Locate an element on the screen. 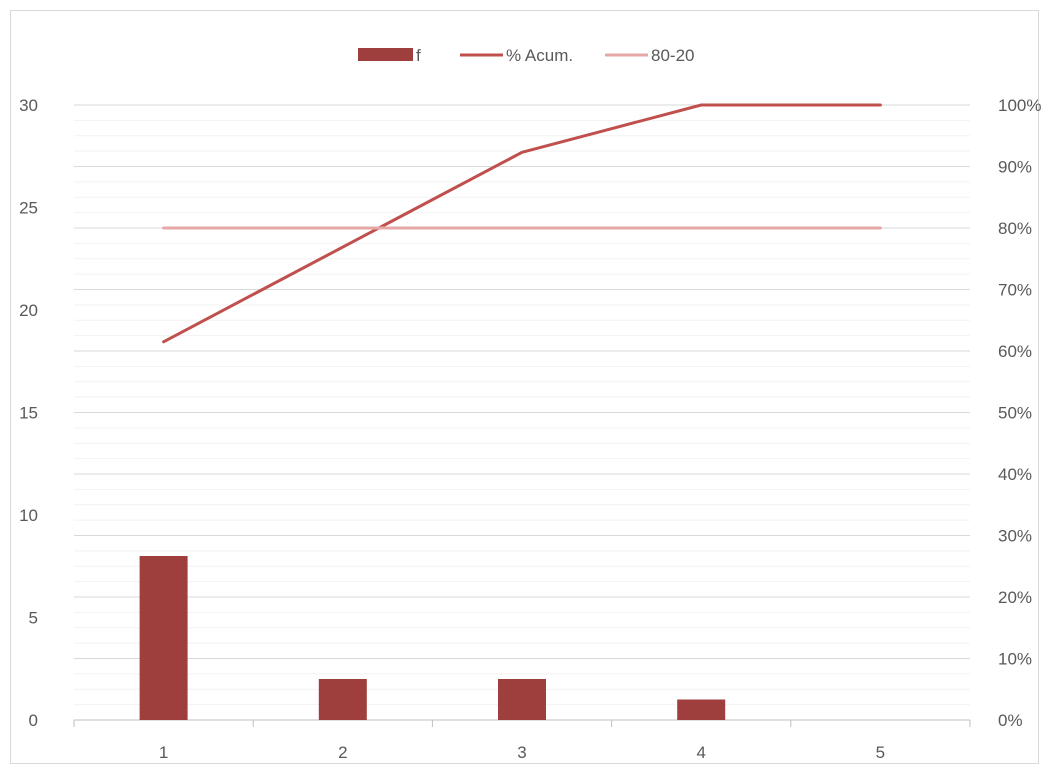  x-tick-label: 2 is located at coordinates (342, 752).